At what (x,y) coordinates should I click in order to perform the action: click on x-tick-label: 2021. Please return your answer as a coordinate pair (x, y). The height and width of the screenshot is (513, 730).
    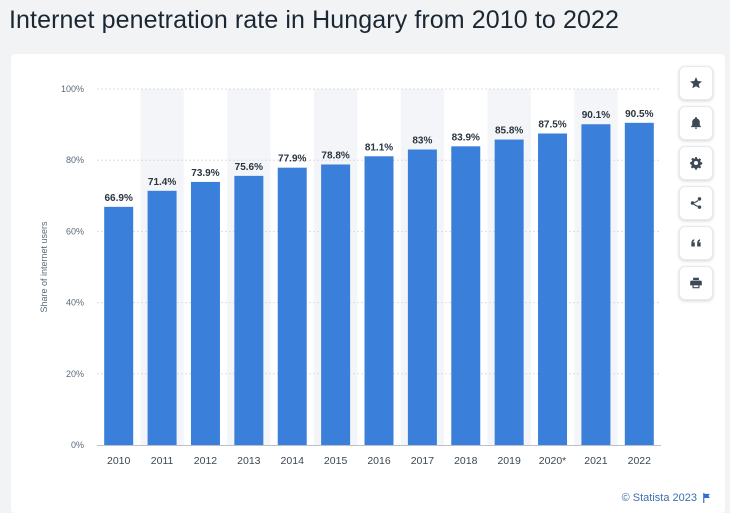
    Looking at the image, I should click on (596, 461).